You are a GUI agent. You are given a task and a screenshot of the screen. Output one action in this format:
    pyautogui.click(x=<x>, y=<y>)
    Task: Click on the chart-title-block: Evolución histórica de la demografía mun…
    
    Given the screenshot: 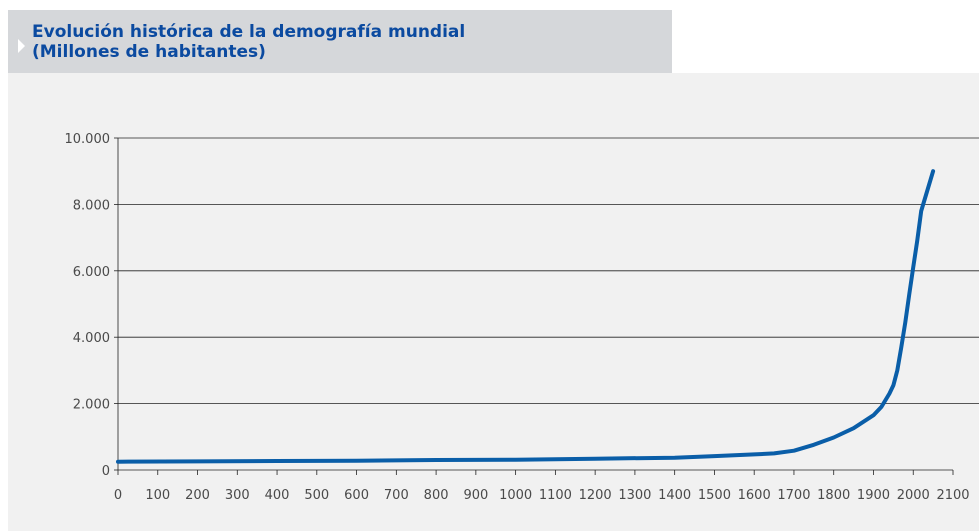 What is the action you would take?
    pyautogui.click(x=248, y=42)
    